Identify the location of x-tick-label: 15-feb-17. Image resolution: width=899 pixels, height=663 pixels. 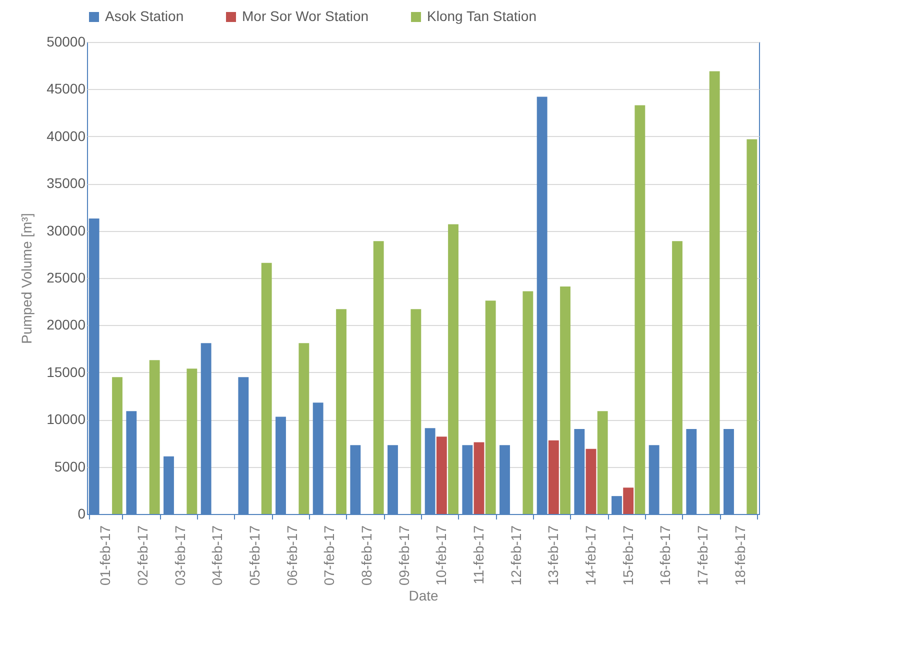
(628, 555).